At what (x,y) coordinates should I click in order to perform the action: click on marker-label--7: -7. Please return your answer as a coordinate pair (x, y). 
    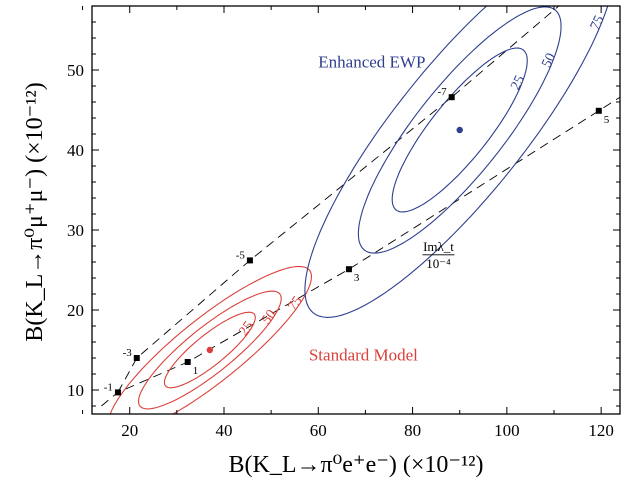
    Looking at the image, I should click on (443, 92).